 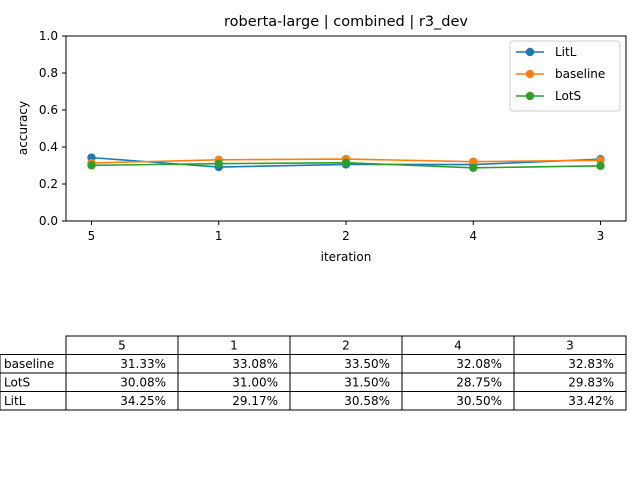 What do you see at coordinates (17, 383) in the screenshot?
I see `table-row-label: LotS` at bounding box center [17, 383].